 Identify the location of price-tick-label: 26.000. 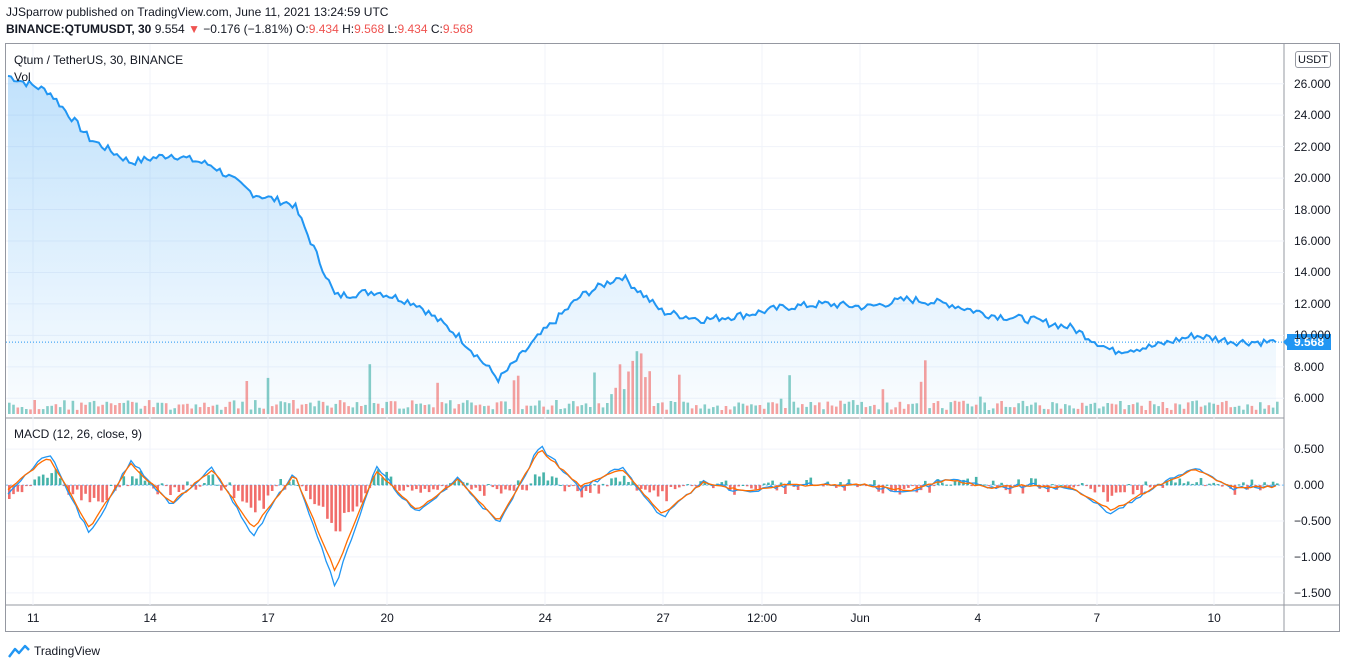
(1312, 83).